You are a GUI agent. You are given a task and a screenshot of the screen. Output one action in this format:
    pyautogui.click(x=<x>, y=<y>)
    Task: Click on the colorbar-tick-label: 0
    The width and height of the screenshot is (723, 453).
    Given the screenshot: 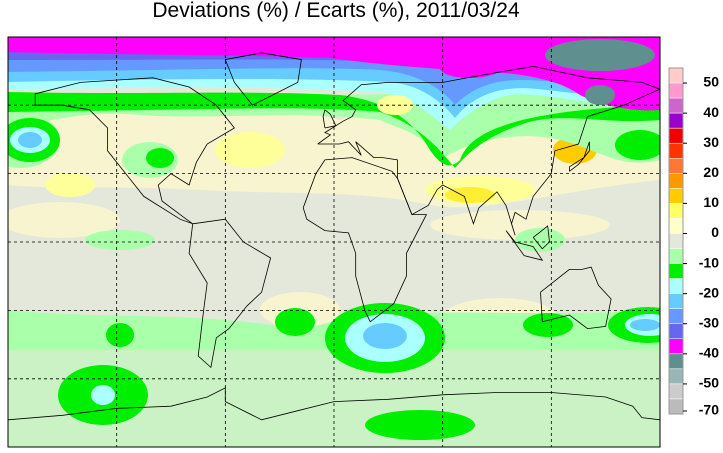 What is the action you would take?
    pyautogui.click(x=715, y=232)
    